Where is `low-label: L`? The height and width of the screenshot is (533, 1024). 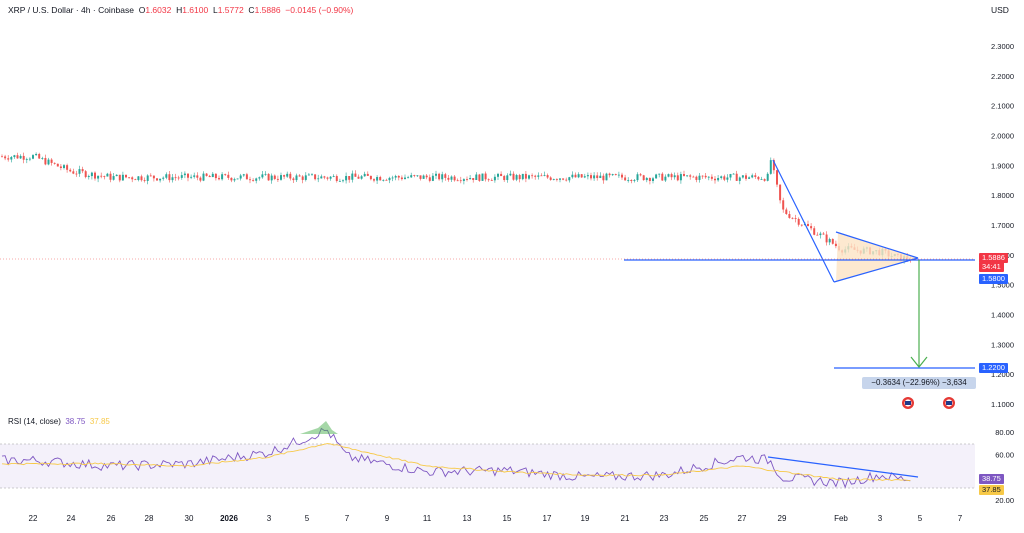
low-label: L is located at coordinates (215, 10).